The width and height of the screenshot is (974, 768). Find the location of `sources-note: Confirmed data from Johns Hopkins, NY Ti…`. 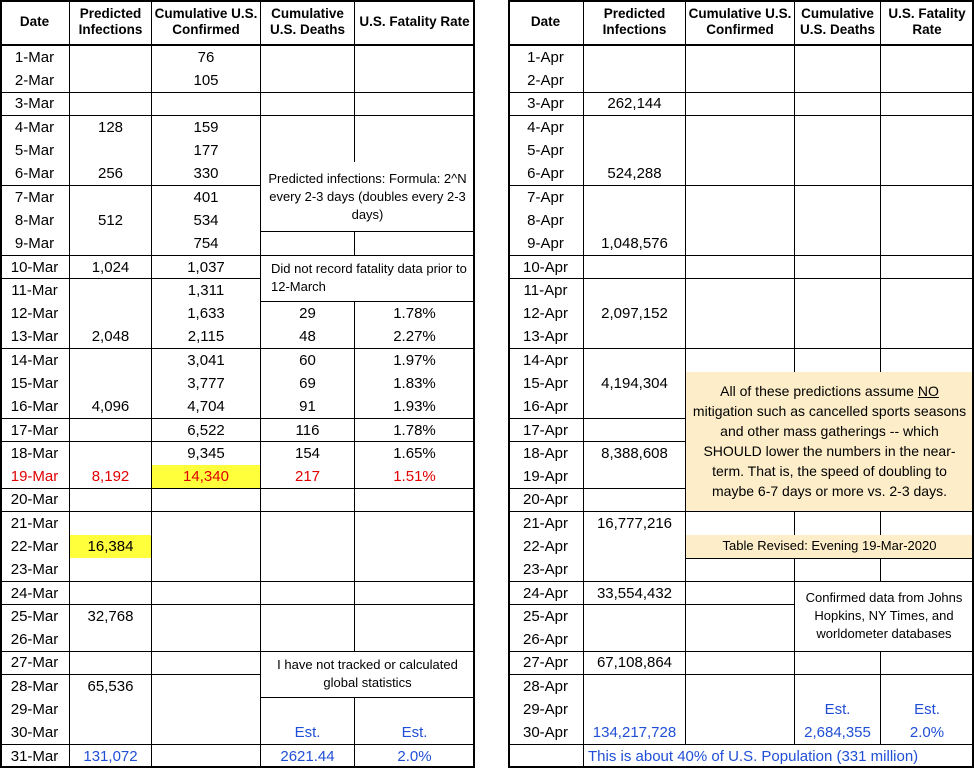

sources-note: Confirmed data from Johns Hopkins, NY Ti… is located at coordinates (884, 616).